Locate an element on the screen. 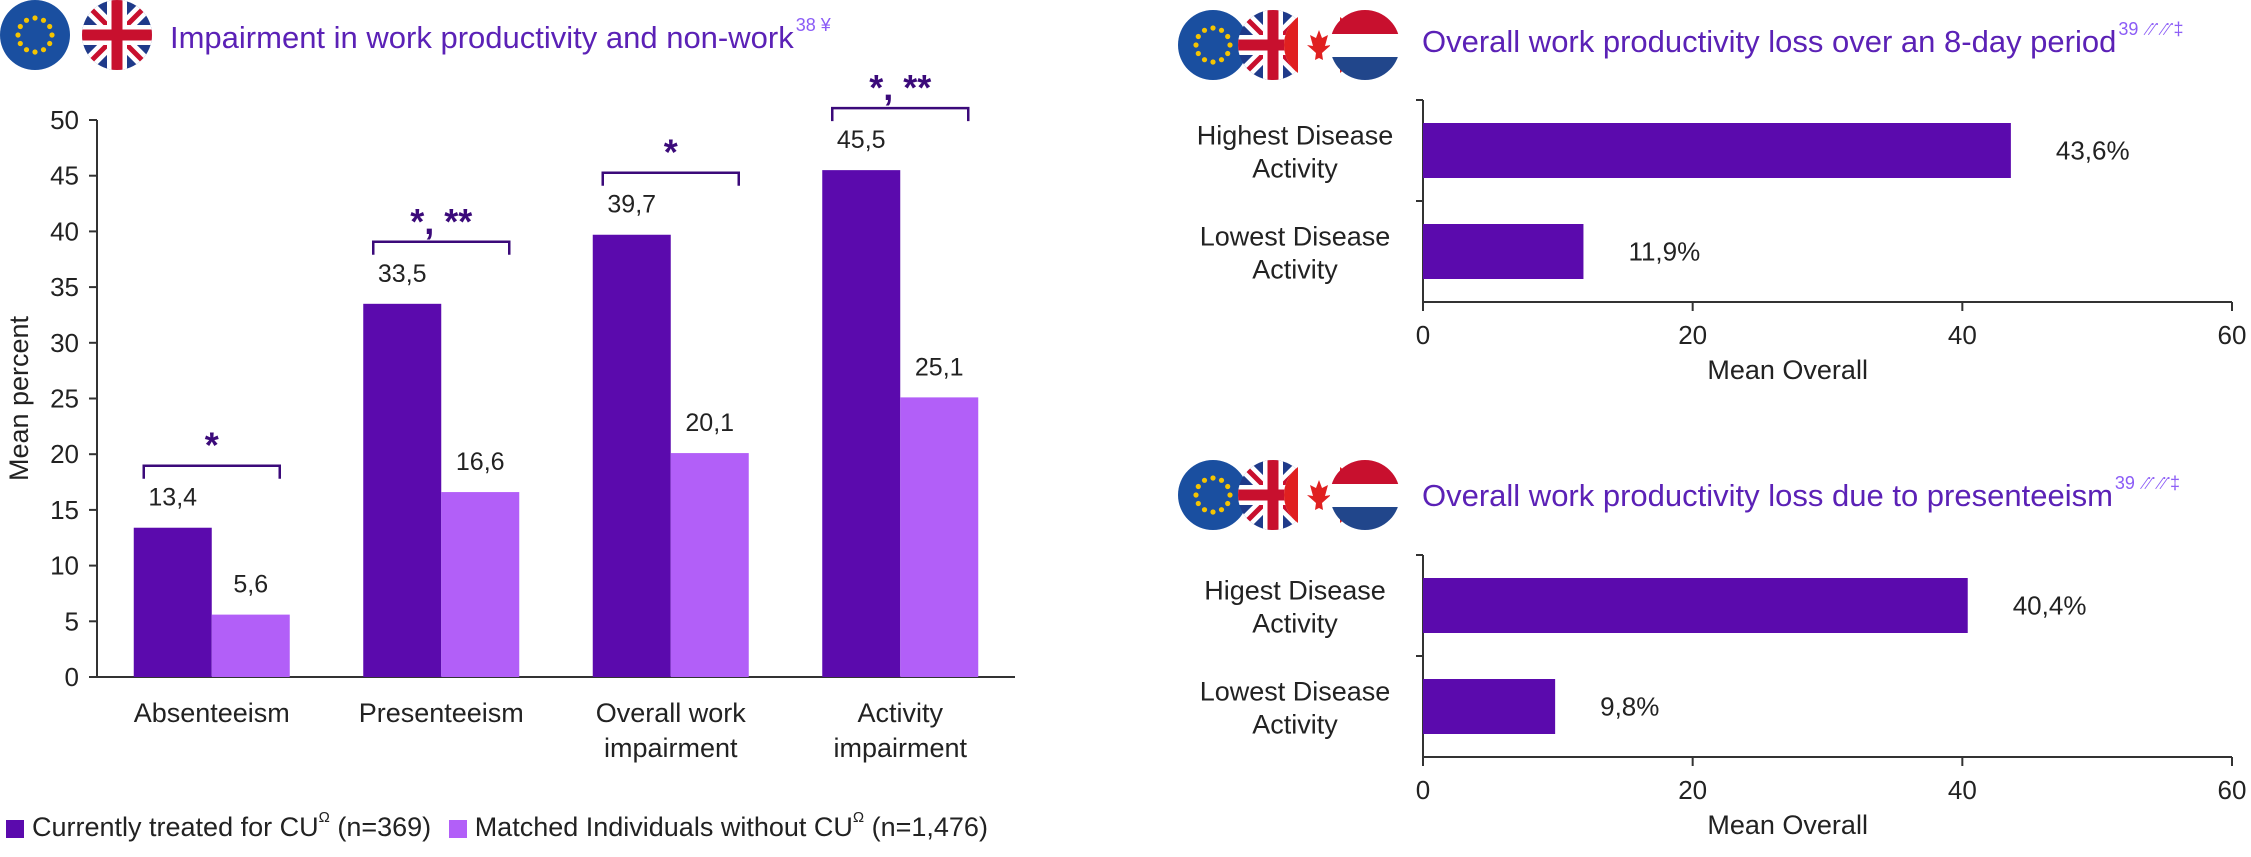 The height and width of the screenshot is (857, 2251). legend-swatch-light is located at coordinates (457, 828).